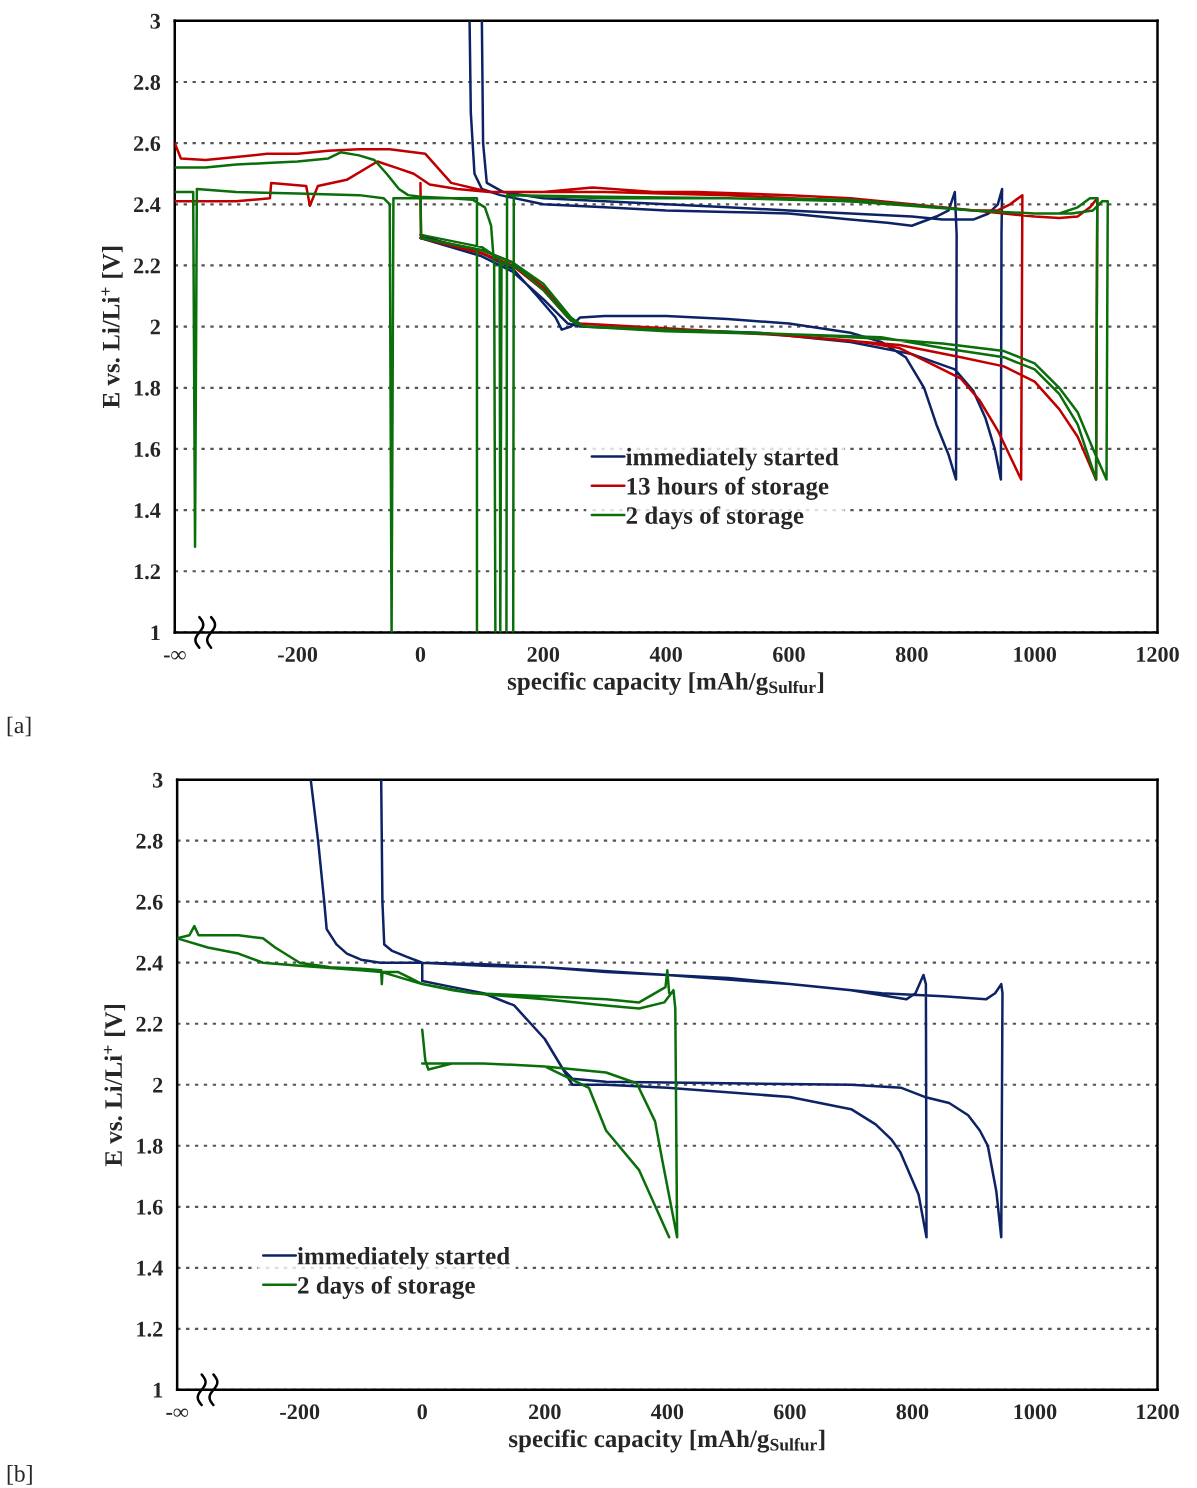  What do you see at coordinates (728, 488) in the screenshot?
I see `legend-label: 13 hours of storage` at bounding box center [728, 488].